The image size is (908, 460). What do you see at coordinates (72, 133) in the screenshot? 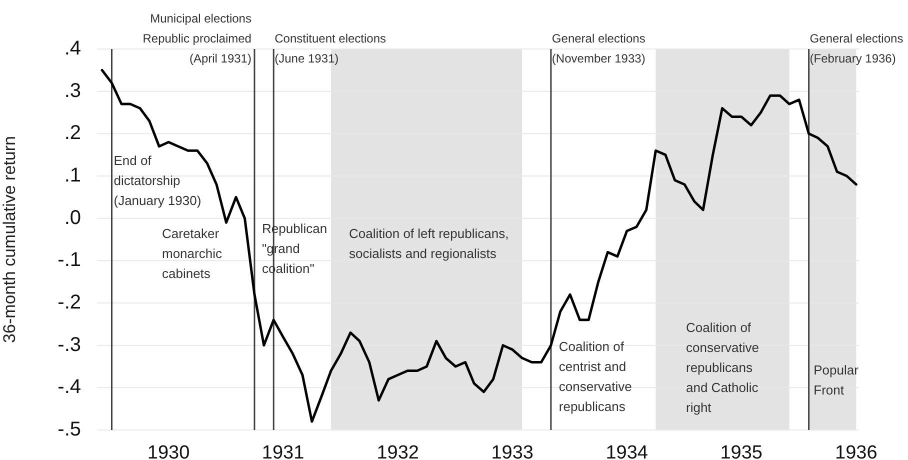
I see `y-tick-label: .2` at bounding box center [72, 133].